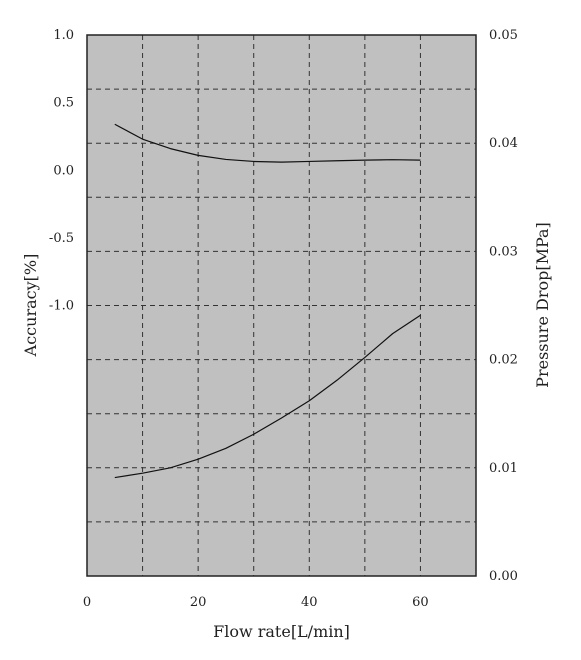 The image size is (581, 660). Describe the element at coordinates (267, 396) in the screenshot. I see `pressure-drop-series-line` at that location.